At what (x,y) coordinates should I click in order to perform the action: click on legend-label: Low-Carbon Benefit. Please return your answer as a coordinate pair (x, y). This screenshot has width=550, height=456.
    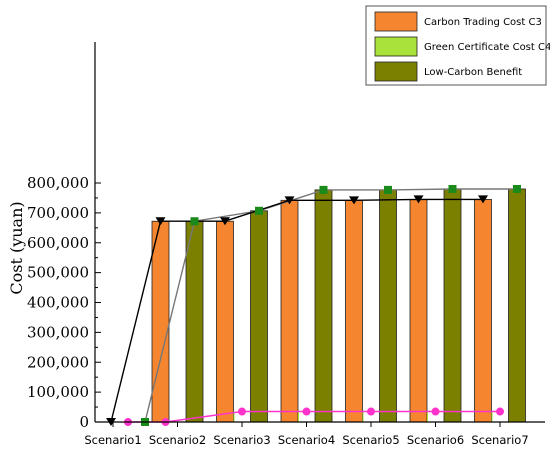
    Looking at the image, I should click on (473, 72).